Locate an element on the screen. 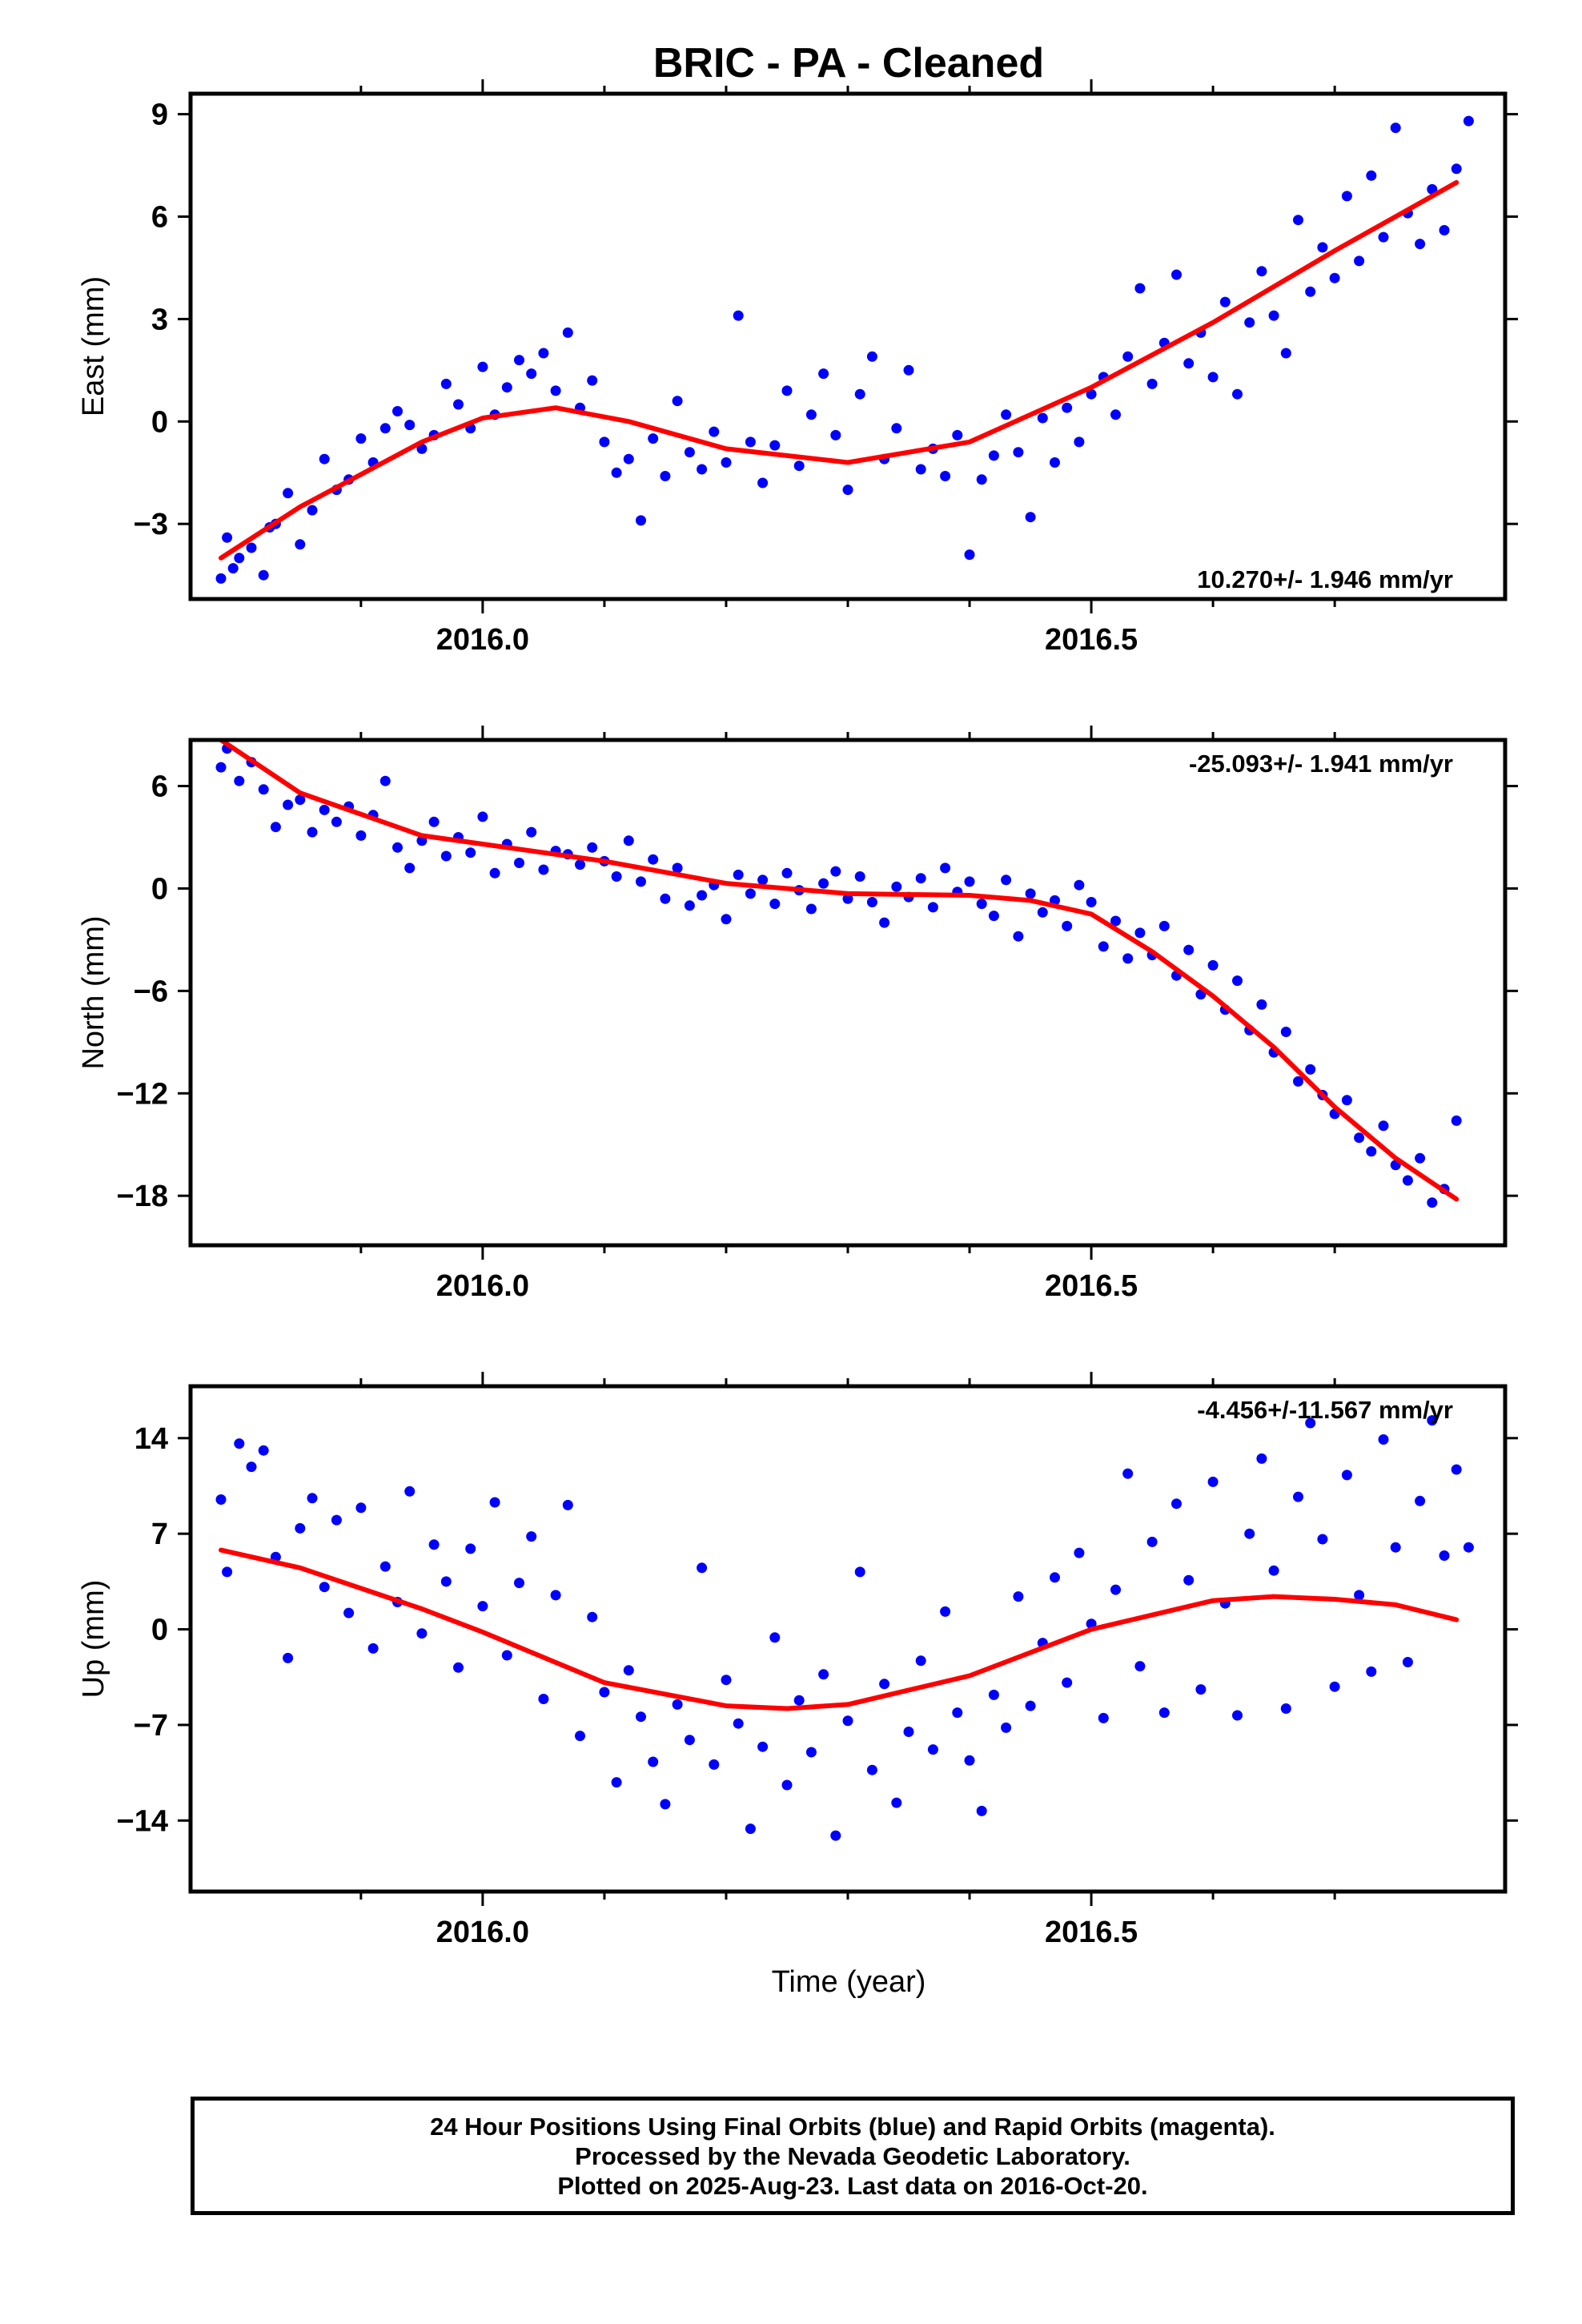 The width and height of the screenshot is (1582, 2324). north-y-tick-label: −6 is located at coordinates (151, 991).